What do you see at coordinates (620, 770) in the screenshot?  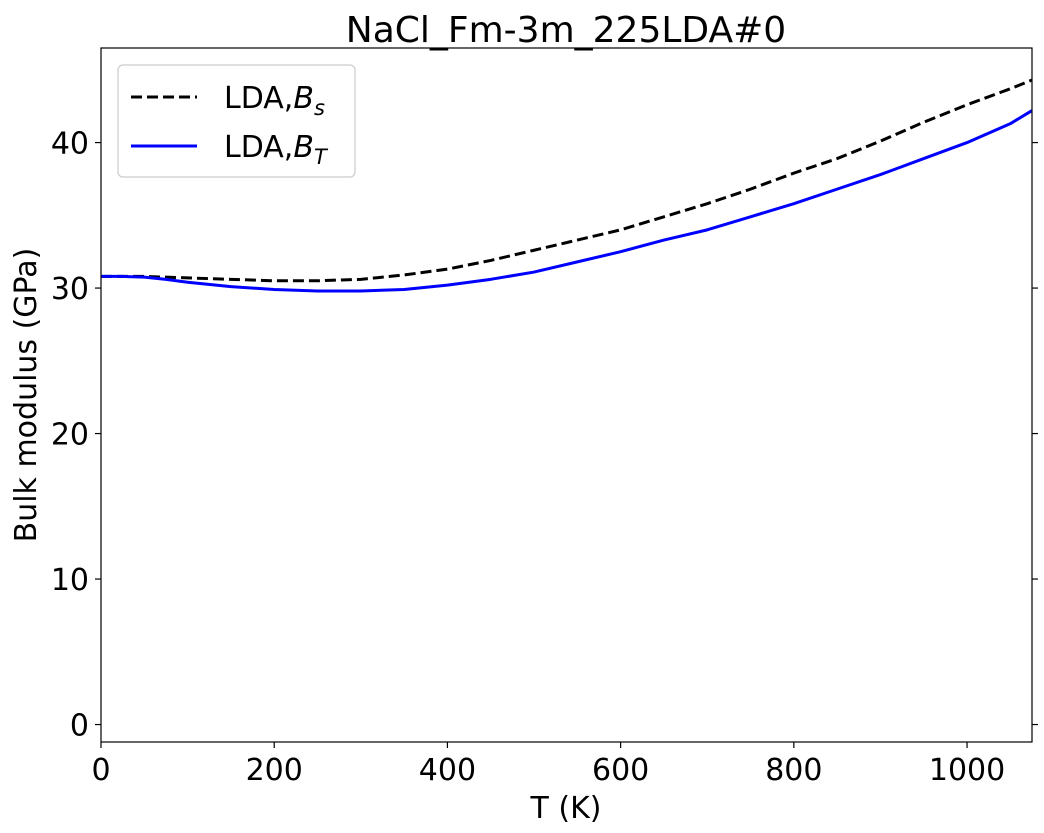 I see `x-tick-label: 600` at bounding box center [620, 770].